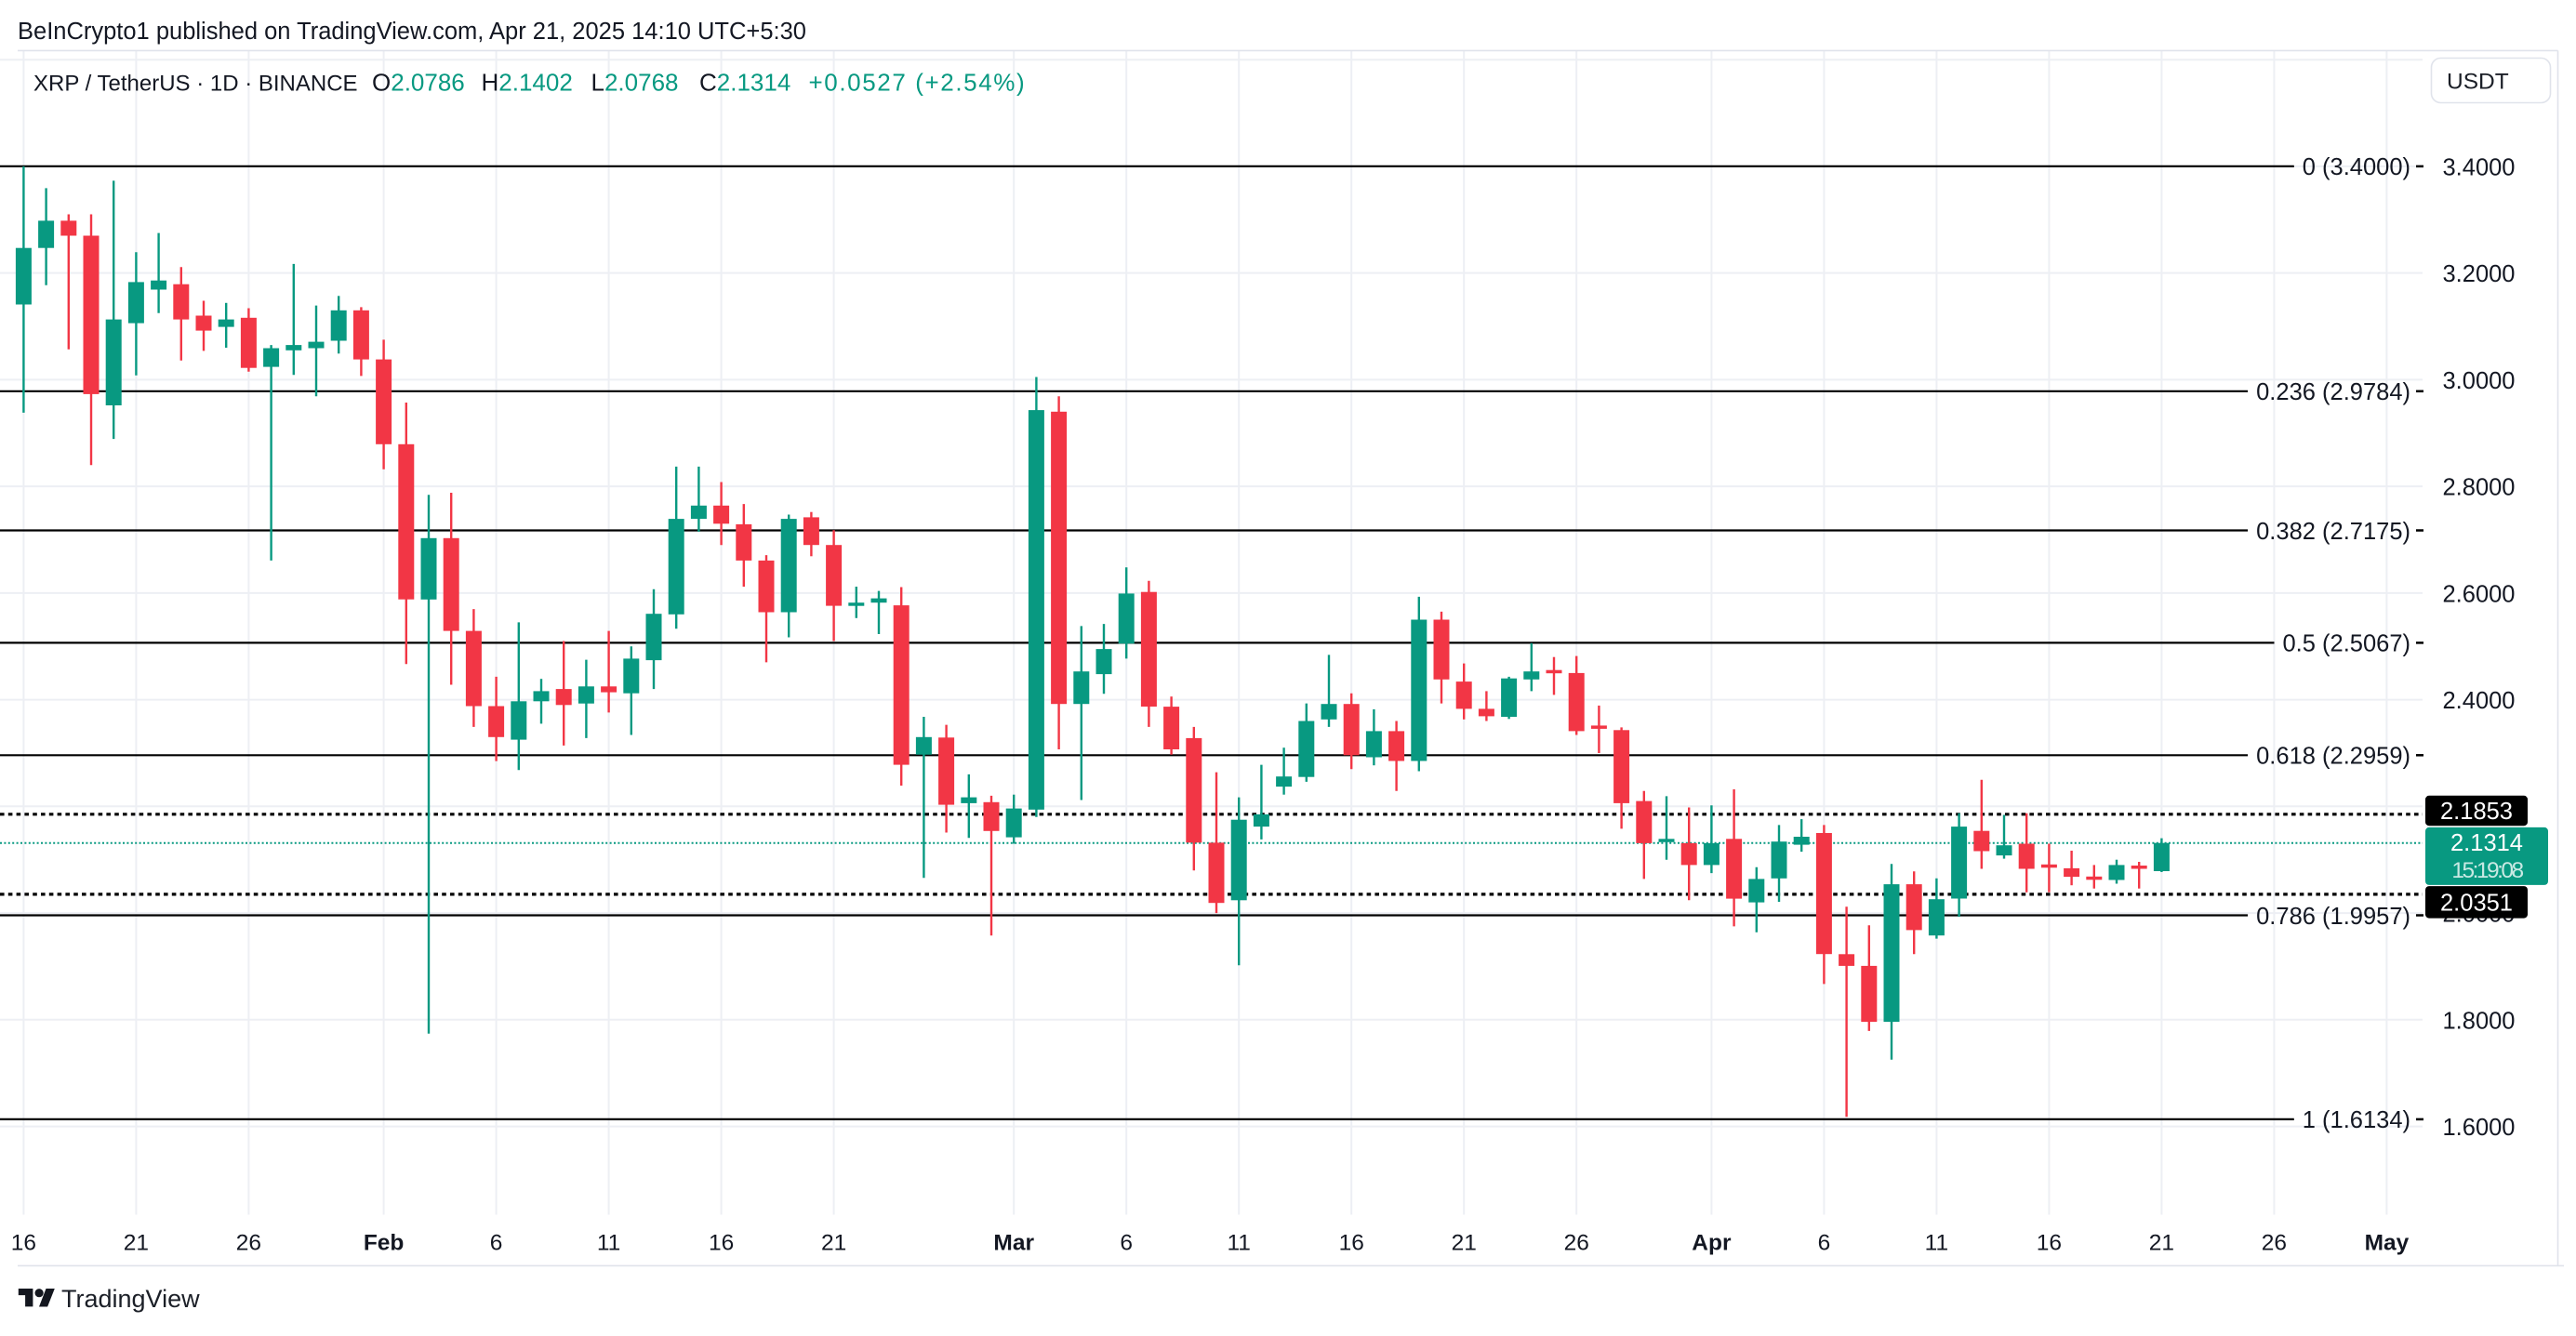  I want to click on svg-text: 3.2000, so click(2479, 274).